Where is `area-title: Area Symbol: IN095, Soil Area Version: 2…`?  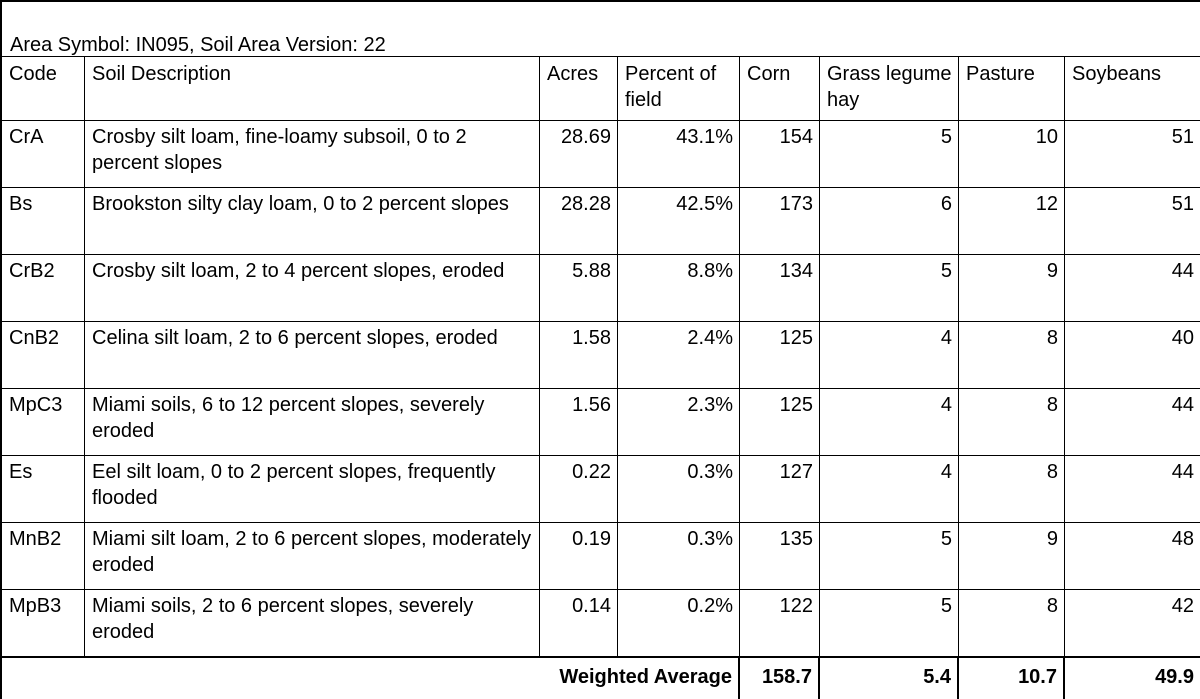
area-title: Area Symbol: IN095, Soil Area Version: 2… is located at coordinates (198, 45).